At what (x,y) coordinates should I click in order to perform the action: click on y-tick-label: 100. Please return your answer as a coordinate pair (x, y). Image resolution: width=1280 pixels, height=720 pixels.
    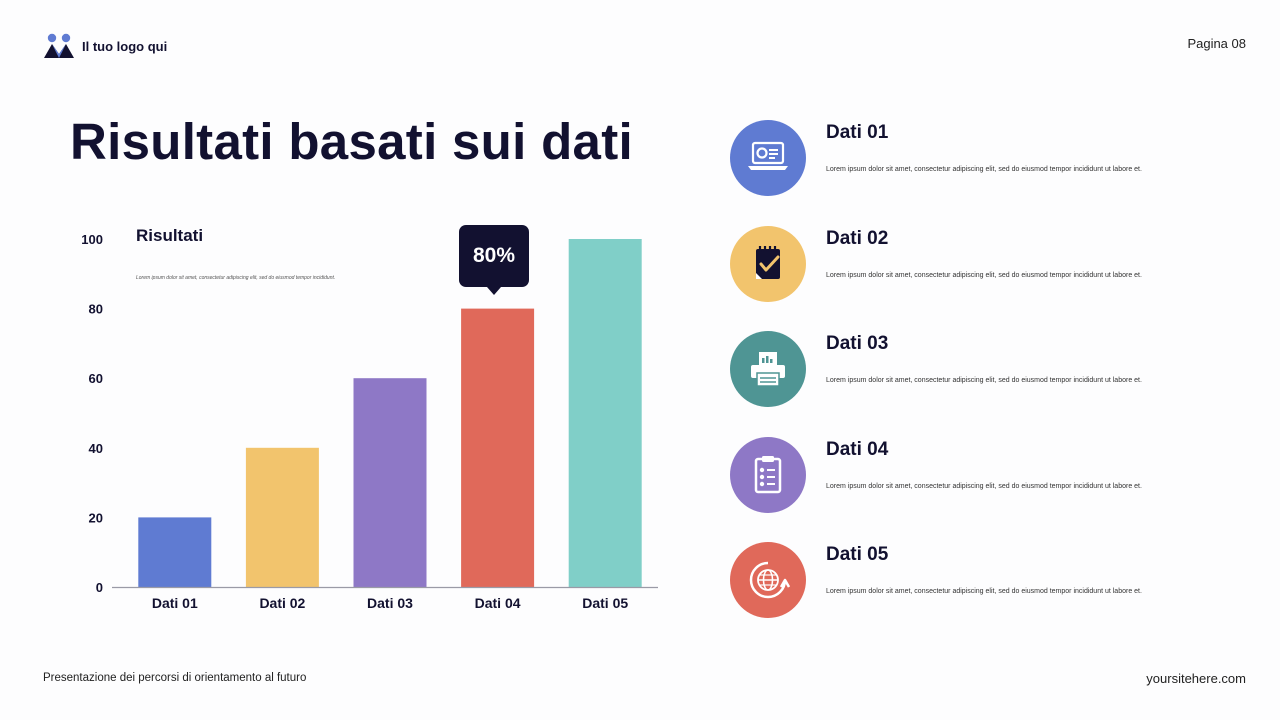
    Looking at the image, I should click on (92, 239).